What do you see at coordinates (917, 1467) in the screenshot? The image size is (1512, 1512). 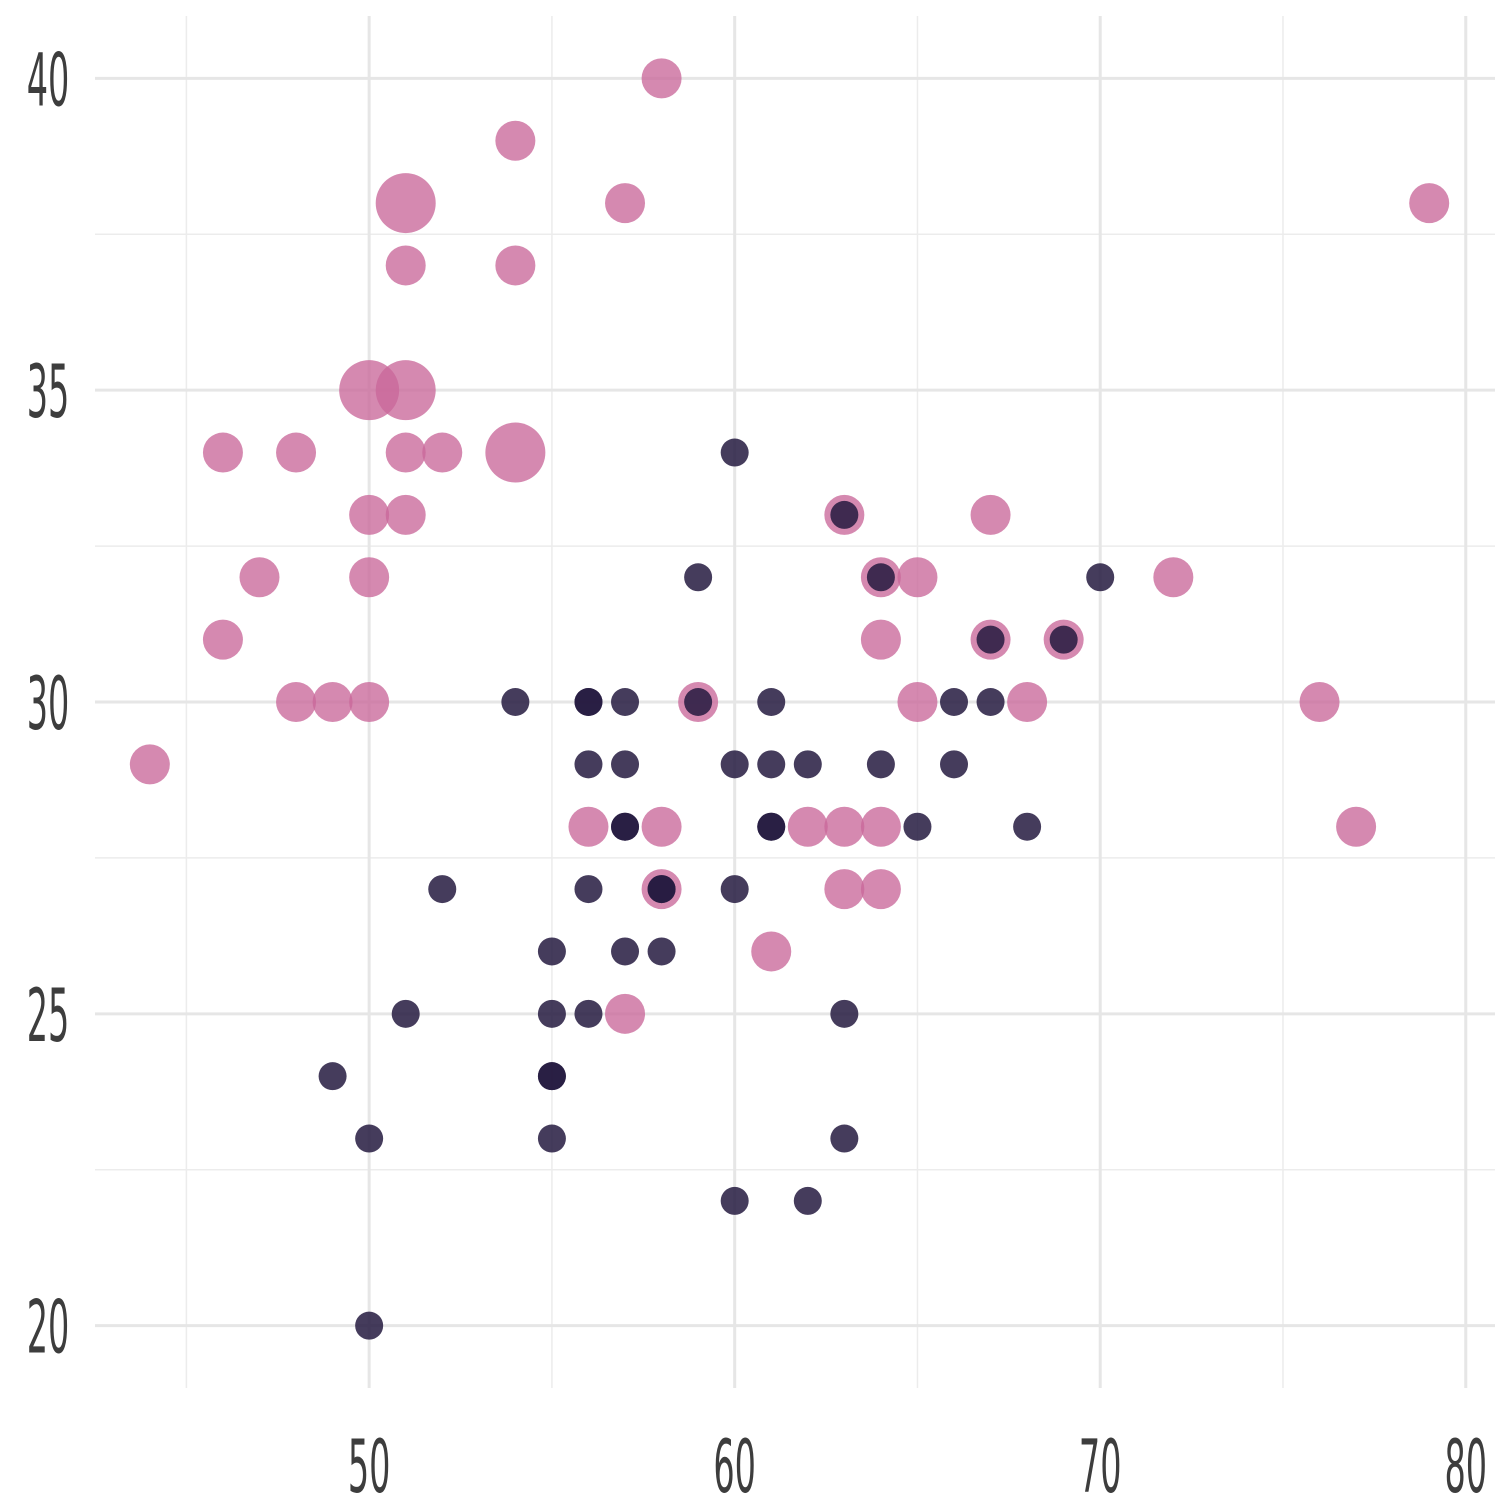 I see `x-axis-tick-labels: 50 60 70 80` at bounding box center [917, 1467].